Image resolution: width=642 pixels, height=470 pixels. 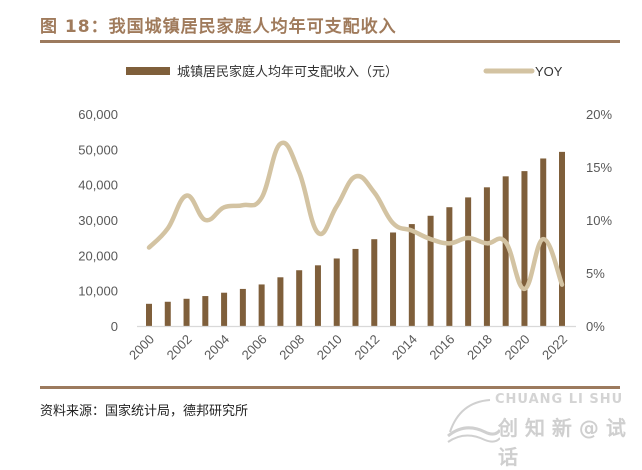 I want to click on watermark-logo: CHUANG LI SHU 创 知 新 @ 试 话, so click(x=540, y=430).